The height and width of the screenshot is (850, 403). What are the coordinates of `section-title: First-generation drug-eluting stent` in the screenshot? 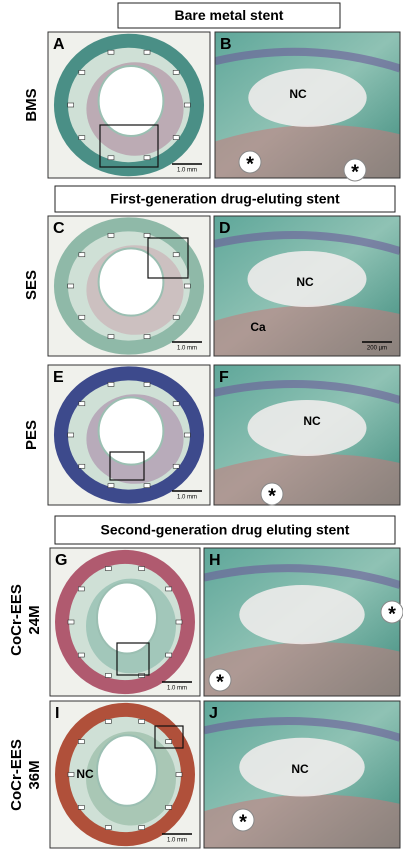 It's located at (225, 199).